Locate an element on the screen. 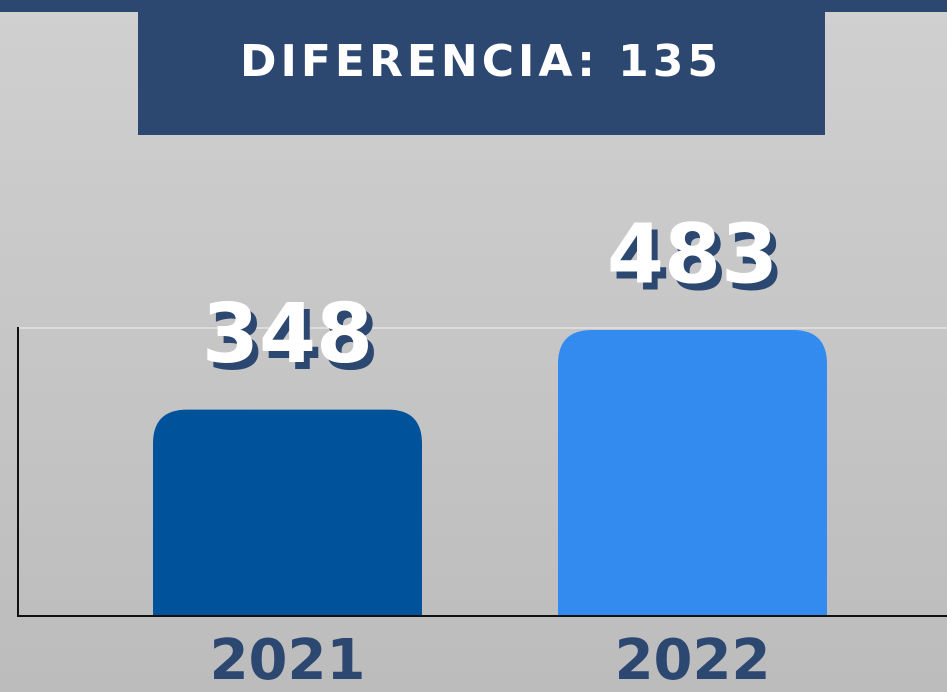  title-box is located at coordinates (481, 67).